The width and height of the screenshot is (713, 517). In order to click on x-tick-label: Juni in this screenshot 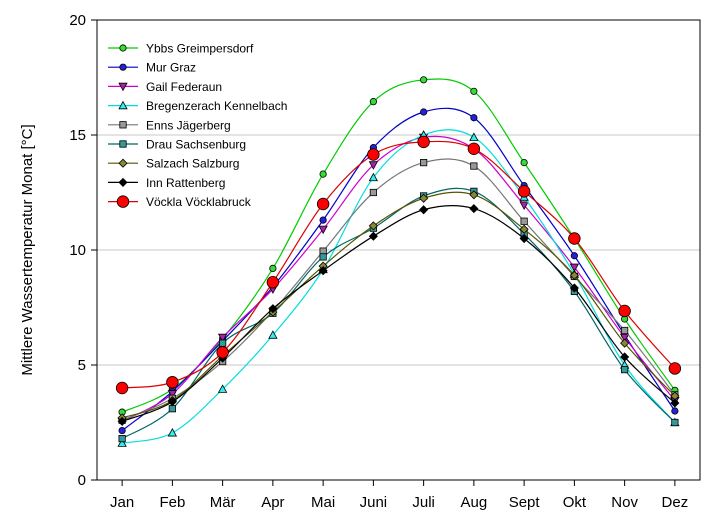, I will do `click(374, 502)`.